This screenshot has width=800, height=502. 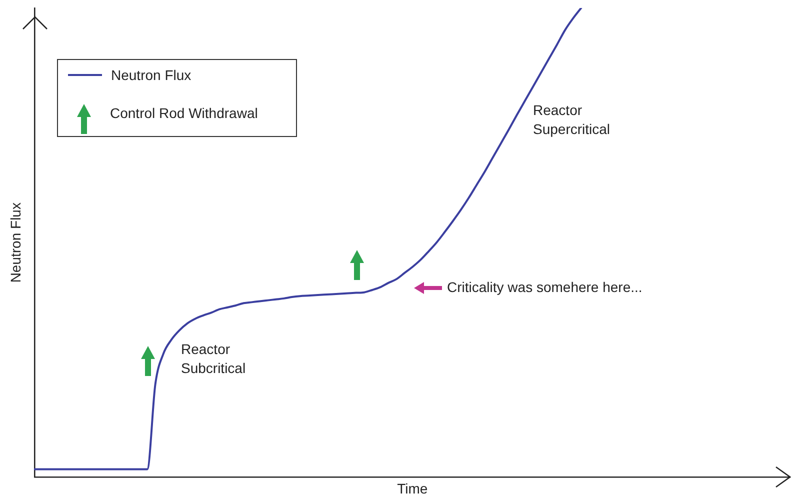 What do you see at coordinates (177, 98) in the screenshot?
I see `legend-frame: Neutron Flux Control Rod Withdrawal` at bounding box center [177, 98].